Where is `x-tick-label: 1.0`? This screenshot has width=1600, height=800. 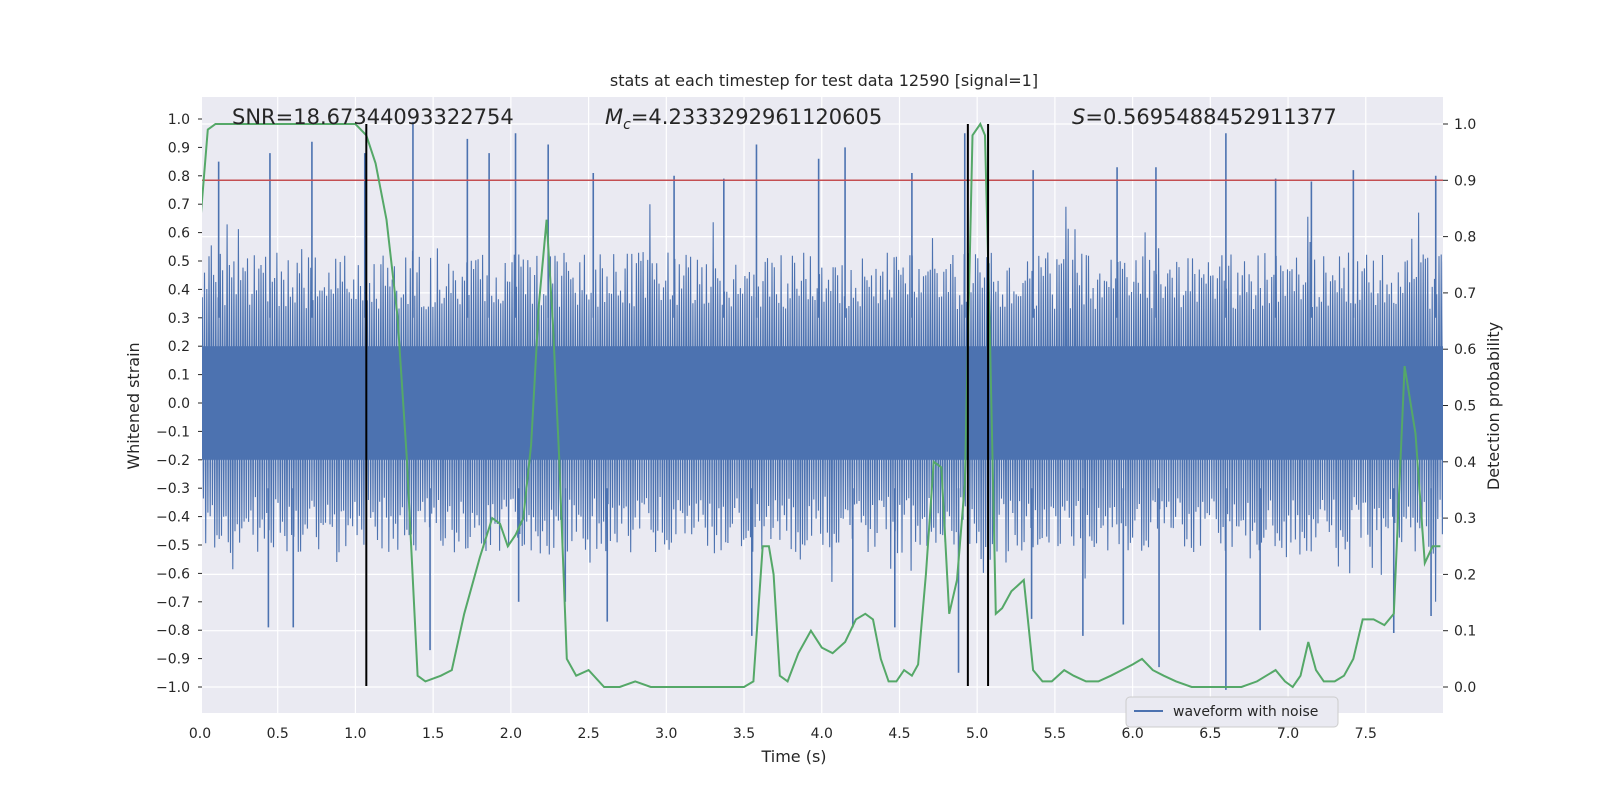
x-tick-label: 1.0 is located at coordinates (355, 734).